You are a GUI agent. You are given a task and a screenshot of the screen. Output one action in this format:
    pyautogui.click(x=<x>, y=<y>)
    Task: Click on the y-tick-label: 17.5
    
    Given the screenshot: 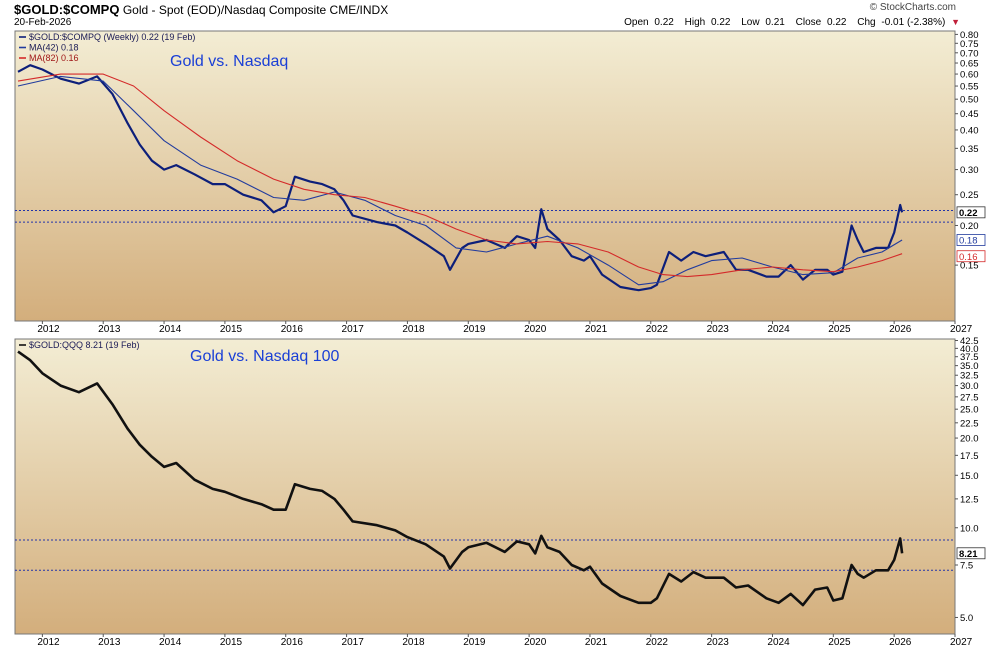 What is the action you would take?
    pyautogui.click(x=969, y=456)
    